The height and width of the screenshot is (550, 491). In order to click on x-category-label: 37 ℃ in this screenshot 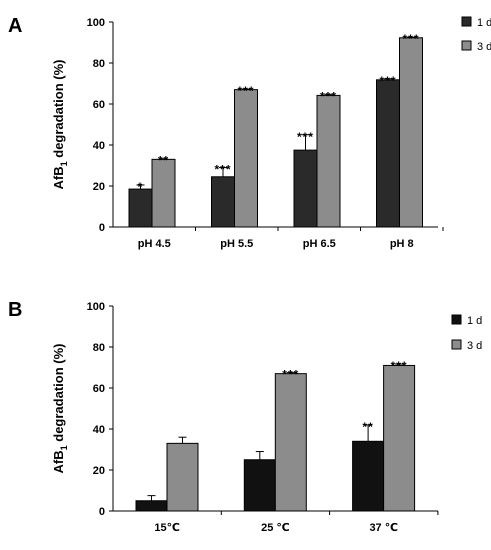, I will do `click(383, 528)`.